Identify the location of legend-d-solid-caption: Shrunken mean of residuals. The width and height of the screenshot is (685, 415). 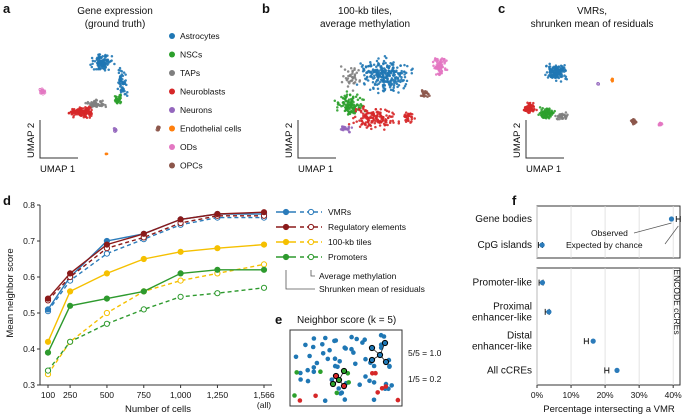
(372, 289).